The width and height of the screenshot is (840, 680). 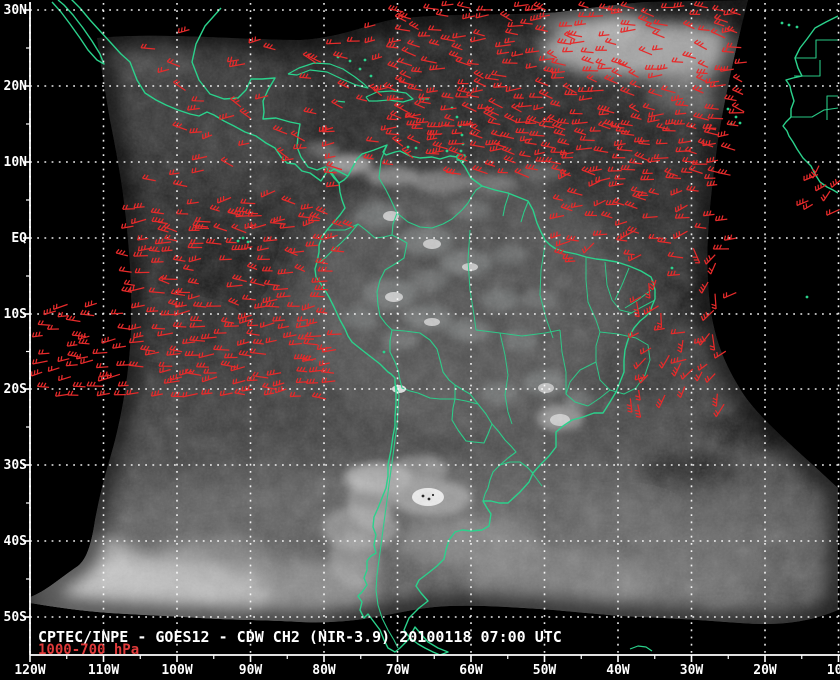 I want to click on y-tick-label: 20N, so click(x=16, y=86).